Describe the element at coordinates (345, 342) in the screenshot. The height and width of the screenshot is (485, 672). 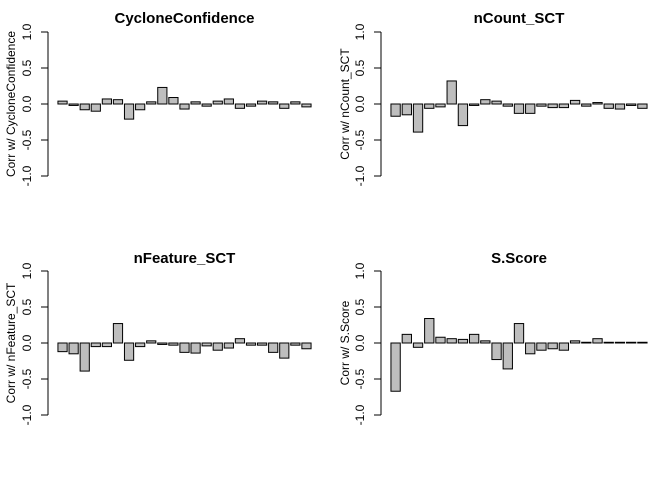
I see `y-axis-label: Corr w/ S.Score` at that location.